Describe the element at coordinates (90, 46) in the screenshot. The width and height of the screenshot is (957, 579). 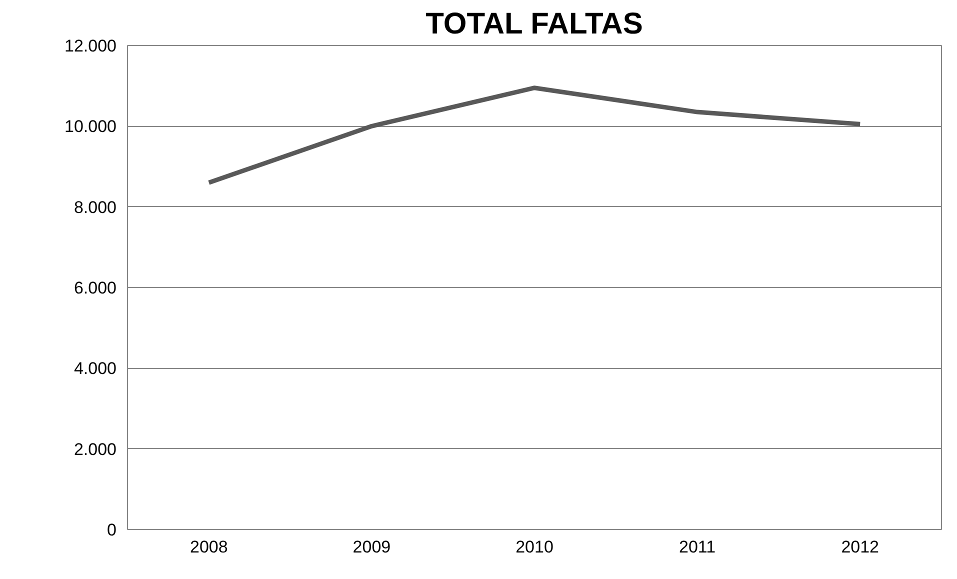
I see `y-tick-label: 12.000` at that location.